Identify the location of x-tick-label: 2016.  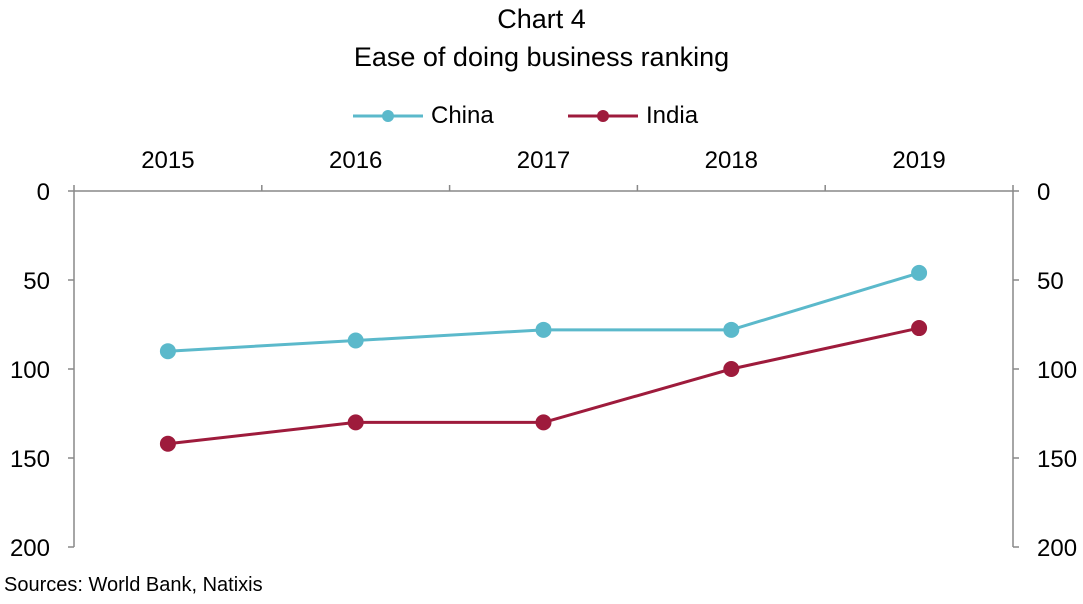
(355, 160).